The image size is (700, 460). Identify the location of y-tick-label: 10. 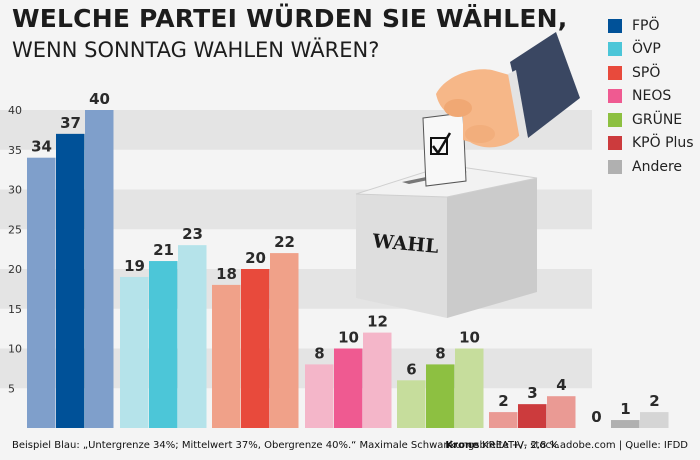
(15, 349).